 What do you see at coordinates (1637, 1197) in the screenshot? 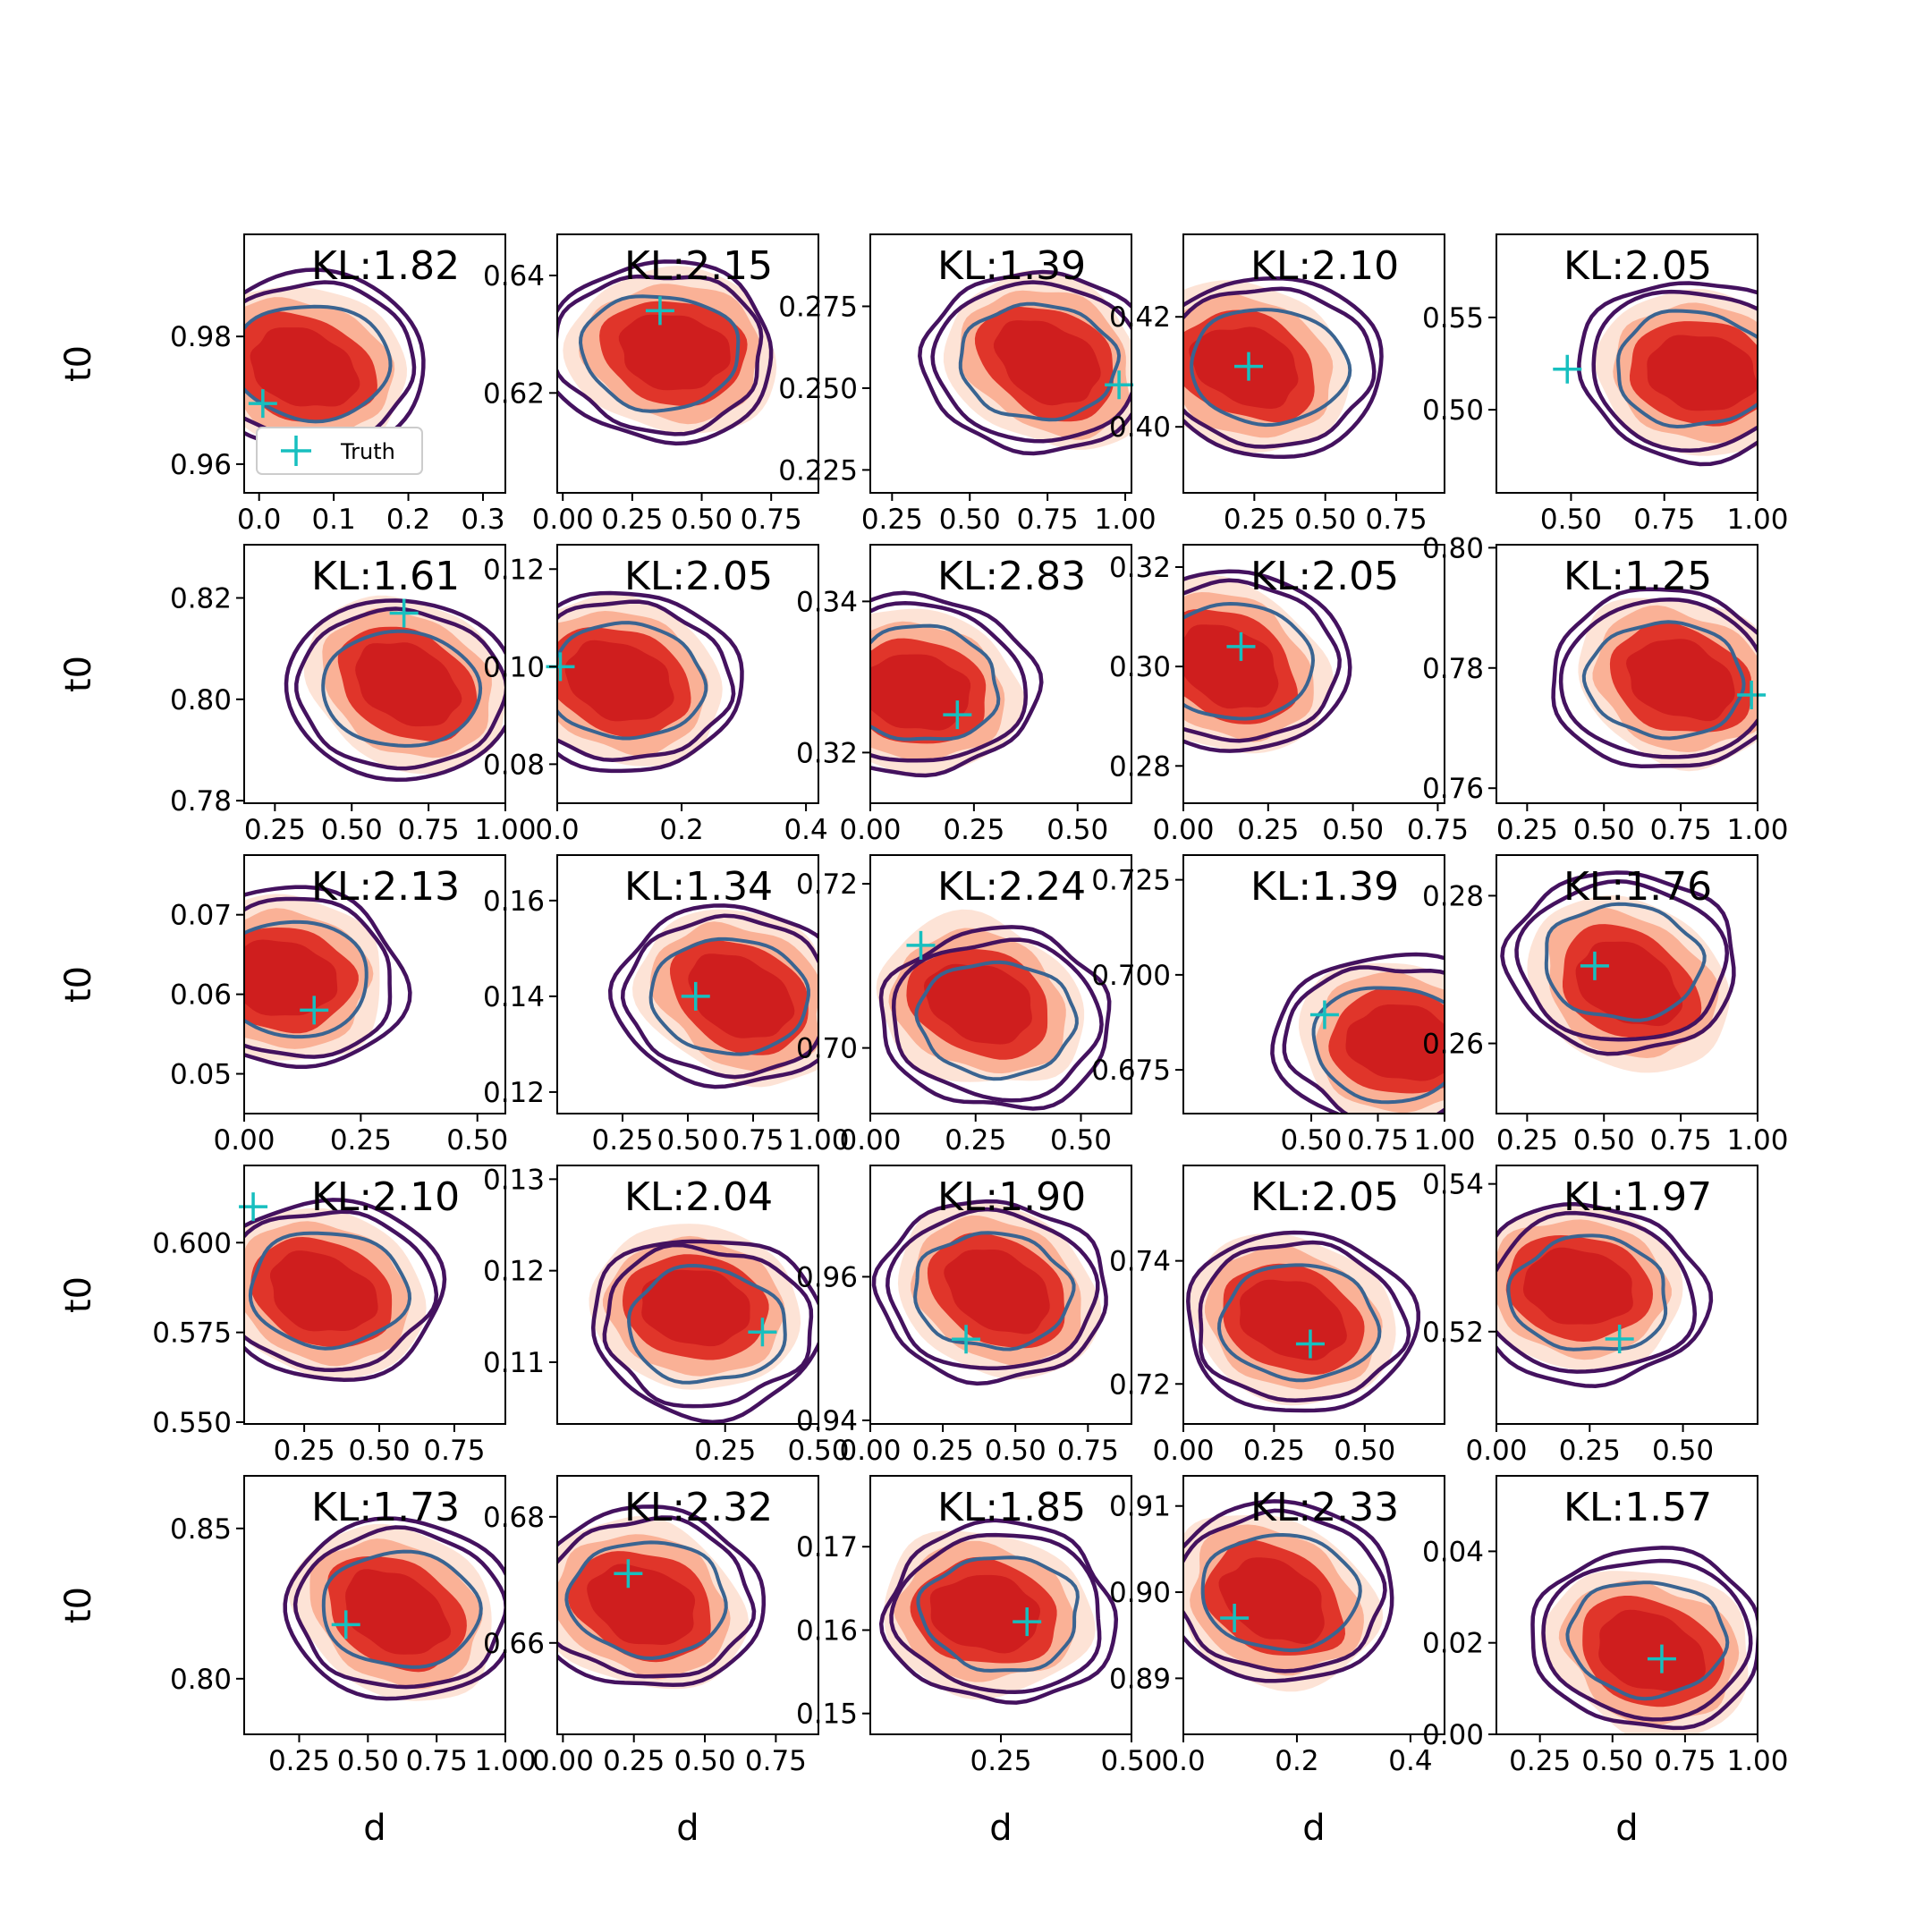
I see `subplot-title: KL:1.97` at bounding box center [1637, 1197].